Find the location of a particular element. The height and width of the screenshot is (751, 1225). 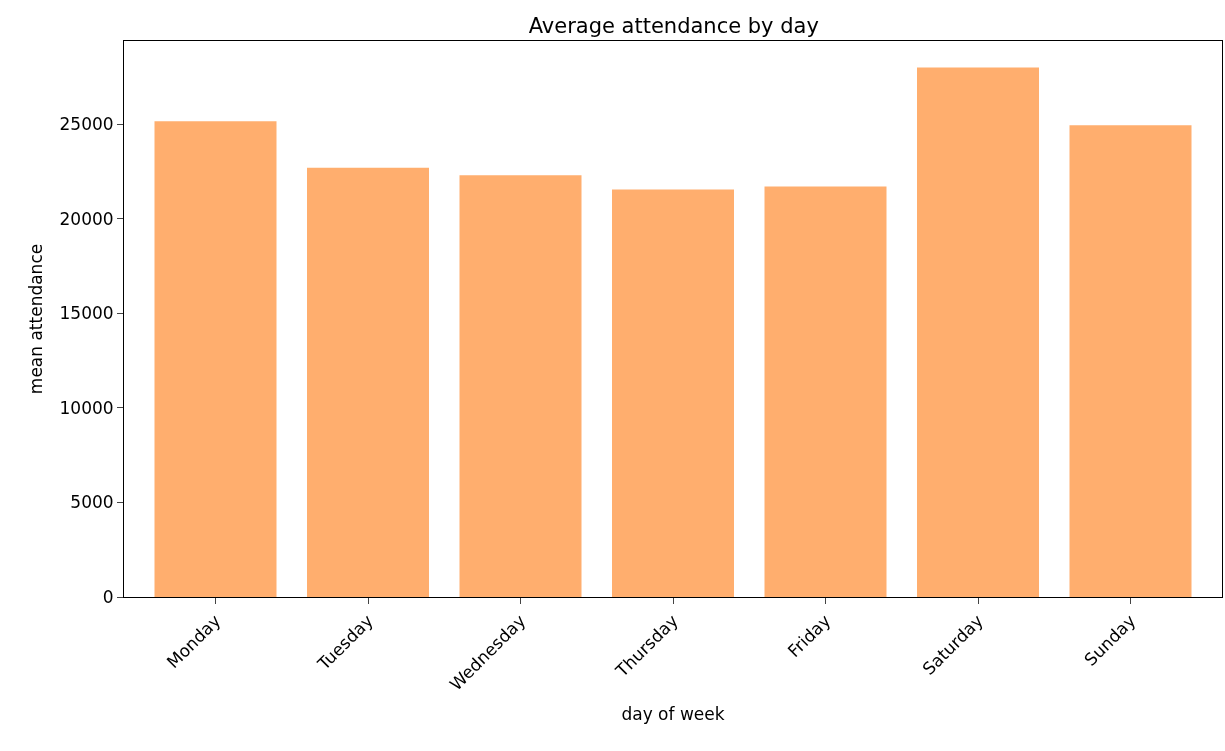

y-tick-label: 5000 is located at coordinates (92, 502).